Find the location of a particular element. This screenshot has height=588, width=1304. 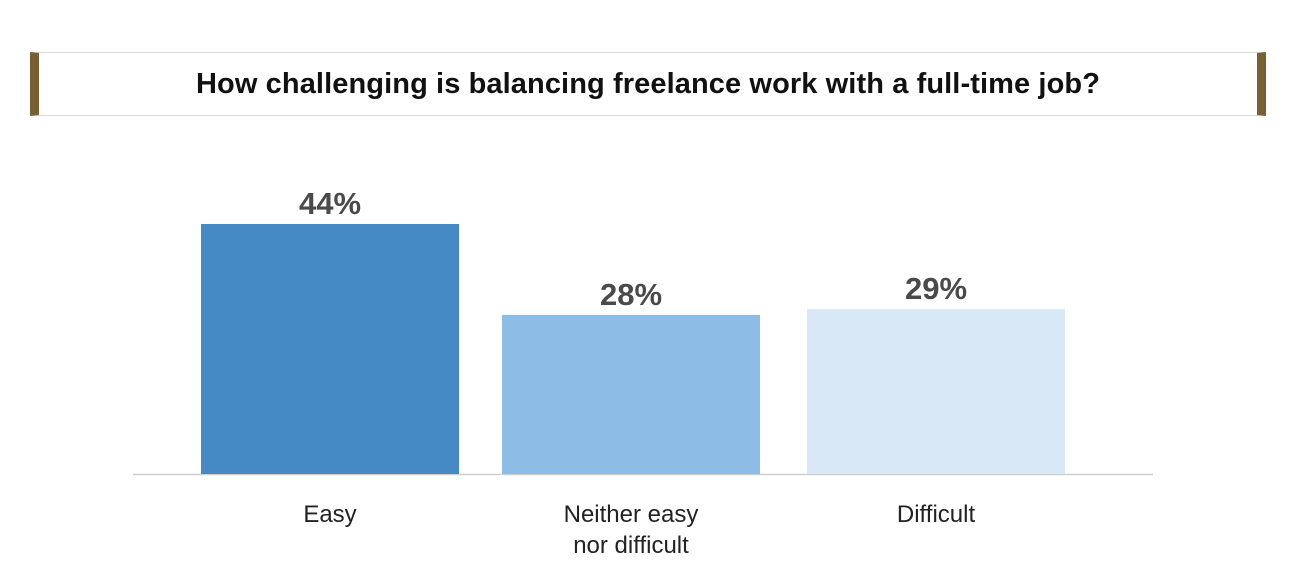

category-label-line: Easy is located at coordinates (329, 514).